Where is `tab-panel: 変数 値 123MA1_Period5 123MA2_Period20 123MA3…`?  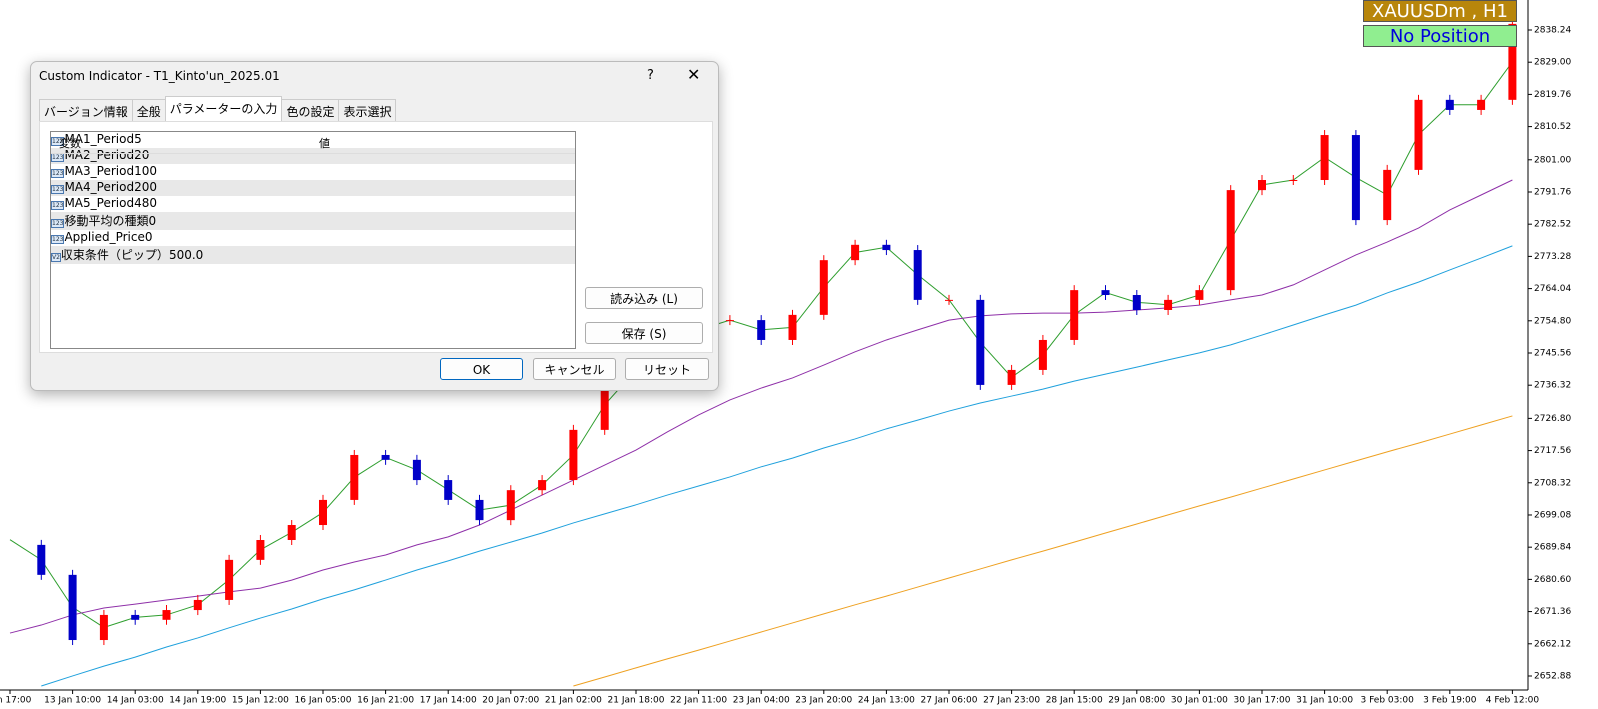
tab-panel: 変数 値 123MA1_Period5 123MA2_Period20 123MA3… is located at coordinates (376, 237).